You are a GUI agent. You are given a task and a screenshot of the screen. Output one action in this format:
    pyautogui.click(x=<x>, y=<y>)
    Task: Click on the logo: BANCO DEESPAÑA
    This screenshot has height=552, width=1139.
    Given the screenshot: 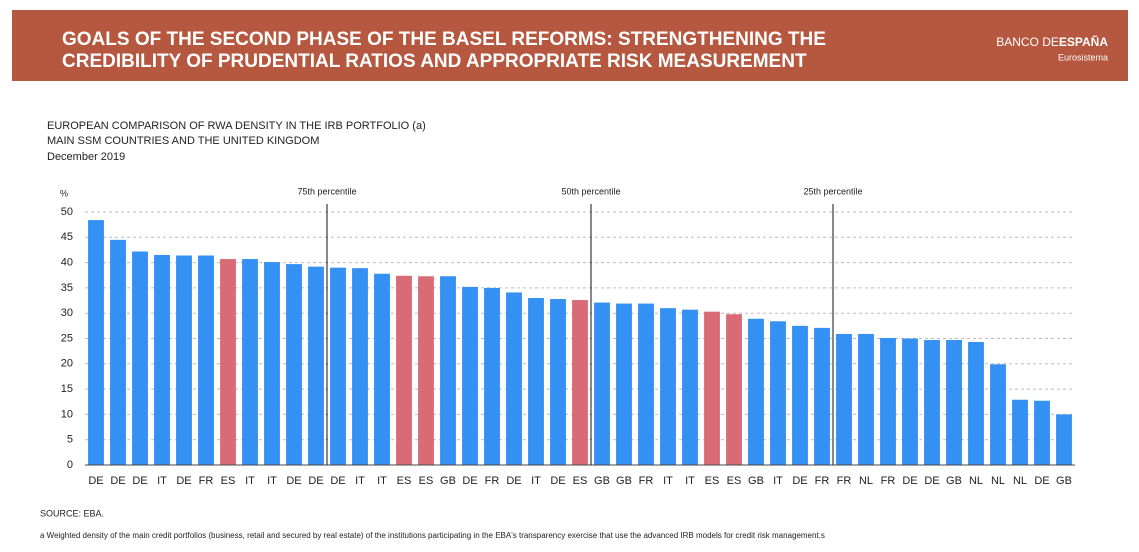 What is the action you would take?
    pyautogui.click(x=1052, y=41)
    